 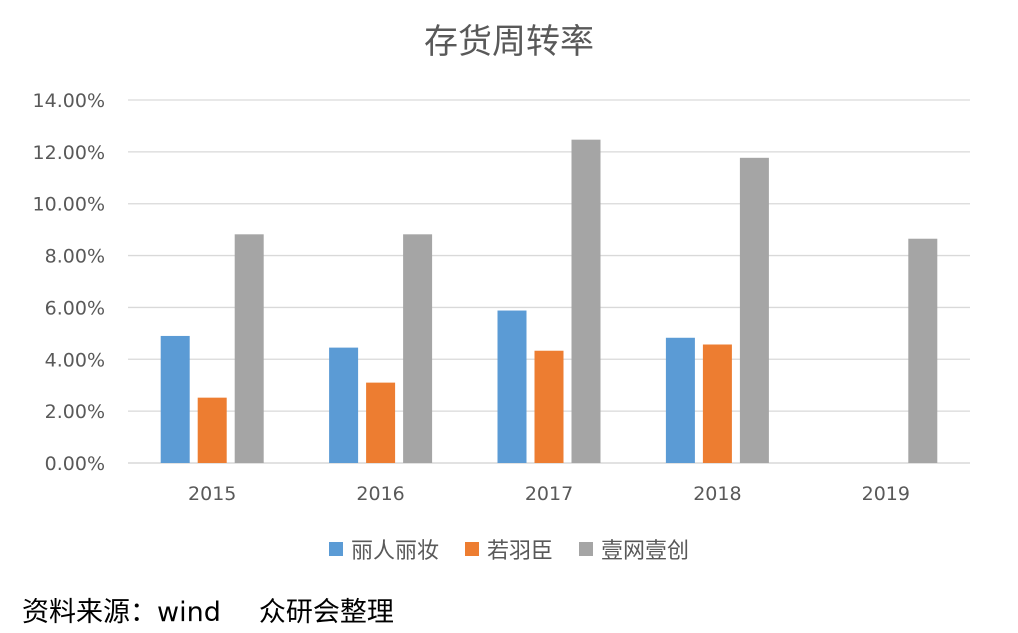 What do you see at coordinates (519, 551) in the screenshot?
I see `legend-label-series-1: 若羽臣` at bounding box center [519, 551].